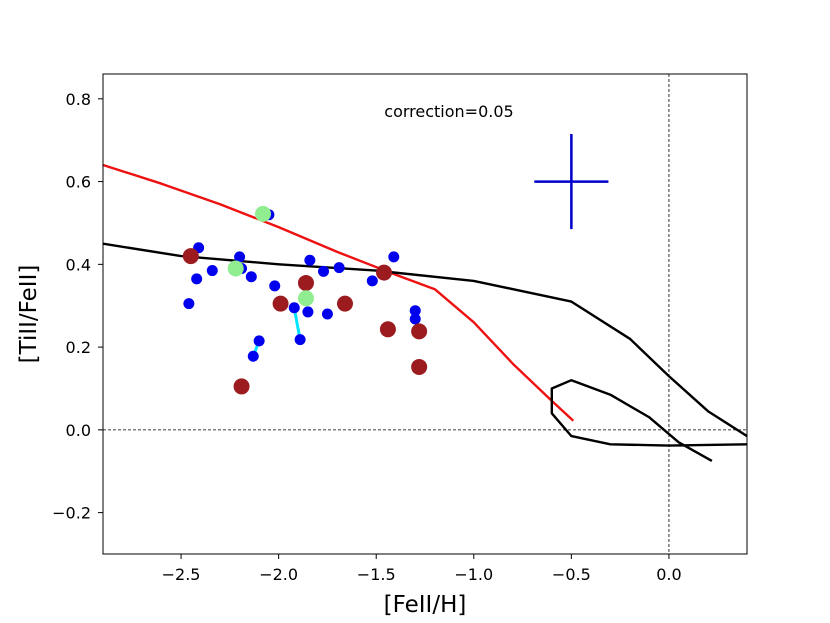 Image resolution: width=830 pixels, height=623 pixels. What do you see at coordinates (278, 574) in the screenshot?
I see `x-tick-label: −2.0` at bounding box center [278, 574].